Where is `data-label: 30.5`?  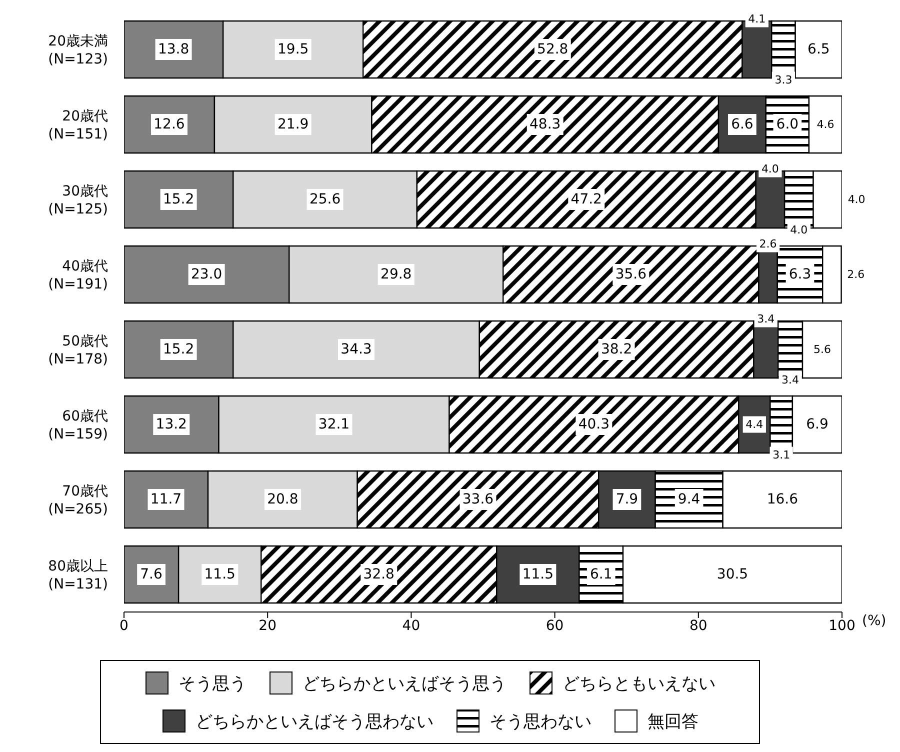 data-label: 30.5 is located at coordinates (732, 574).